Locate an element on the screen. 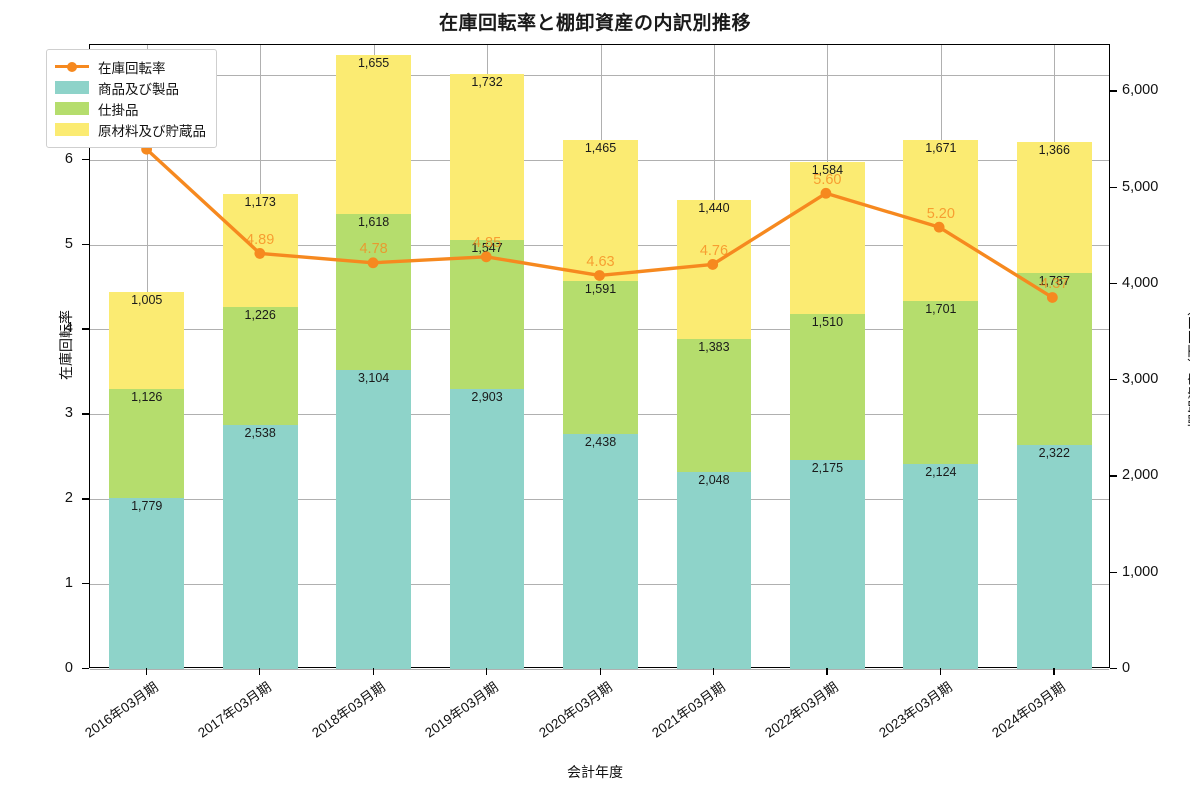 This screenshot has width=1190, height=789. x-axis-tick-label: 2022年03月期 is located at coordinates (802, 710).